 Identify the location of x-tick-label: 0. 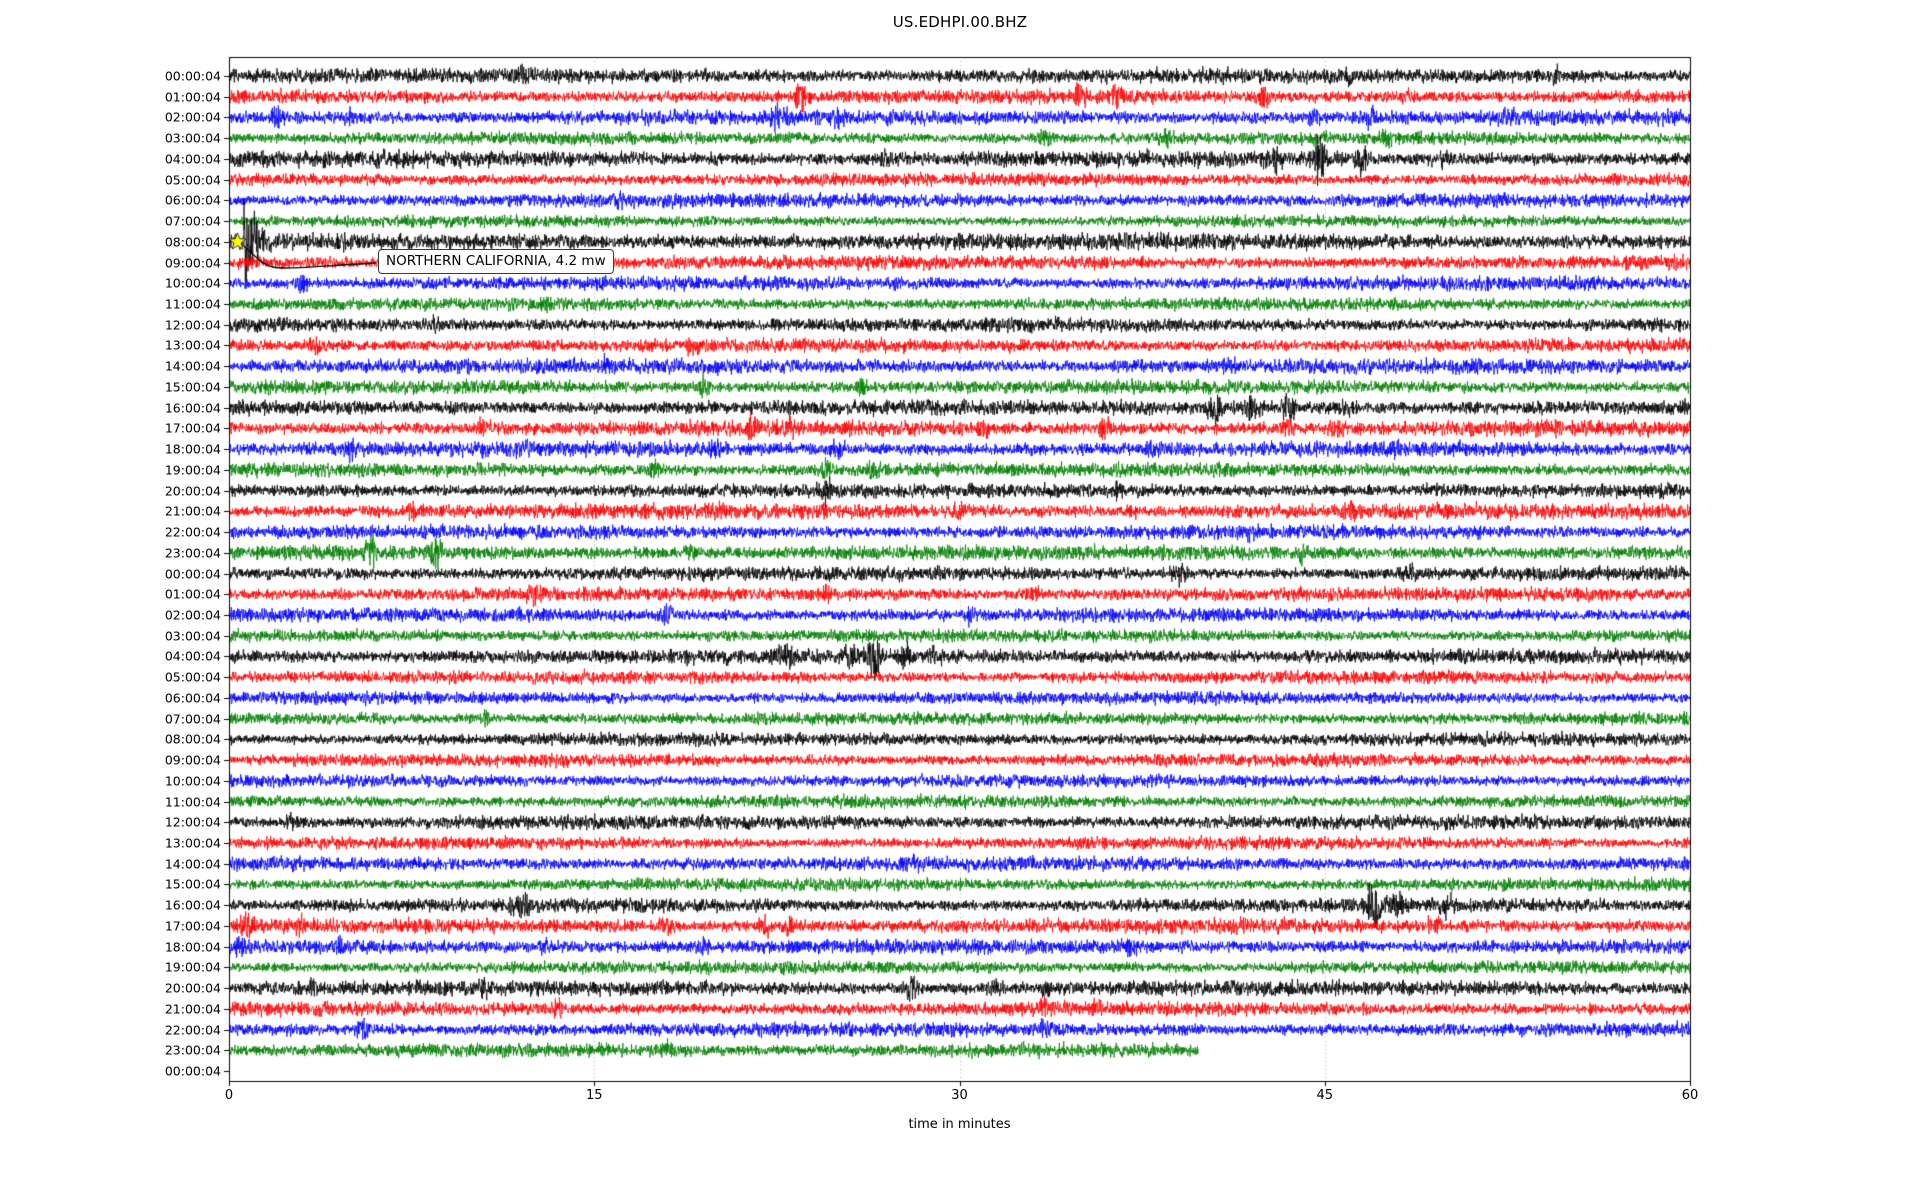
(229, 1095).